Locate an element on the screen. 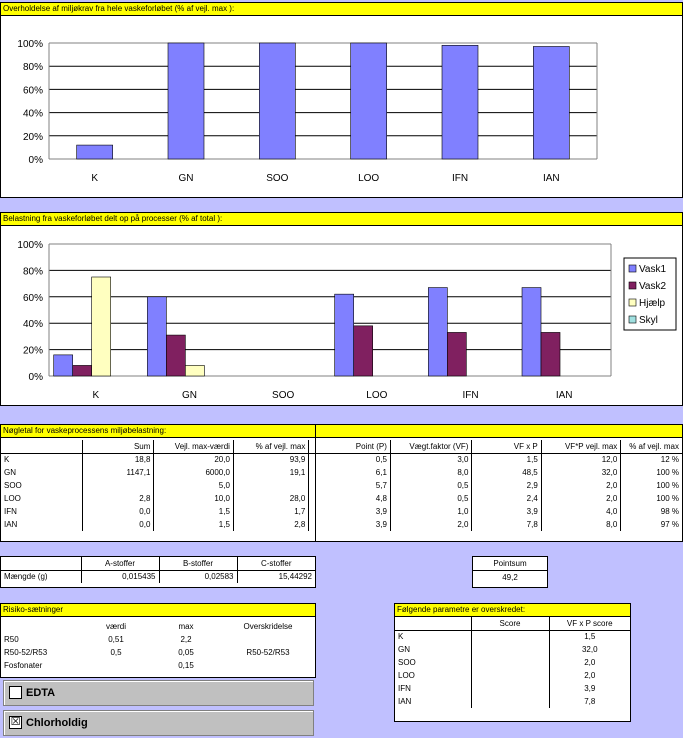 This screenshot has width=683, height=738. row-label: IAN is located at coordinates (405, 701).